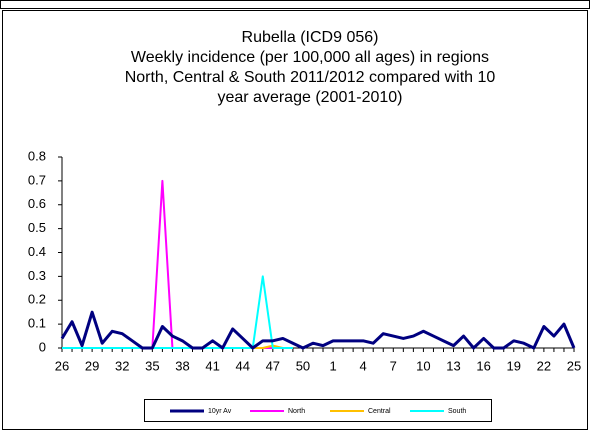 The height and width of the screenshot is (430, 590). What do you see at coordinates (42, 346) in the screenshot?
I see `y-tick-label: 0` at bounding box center [42, 346].